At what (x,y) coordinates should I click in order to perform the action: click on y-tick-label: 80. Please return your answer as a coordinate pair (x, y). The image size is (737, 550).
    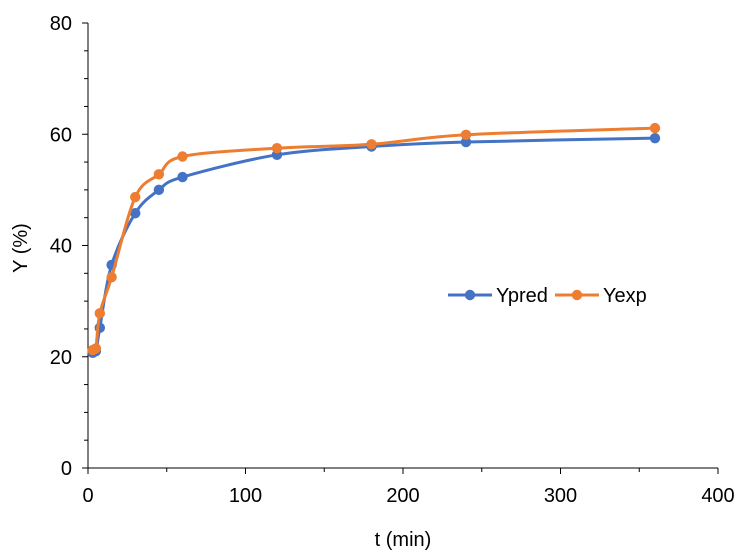
    Looking at the image, I should click on (61, 24).